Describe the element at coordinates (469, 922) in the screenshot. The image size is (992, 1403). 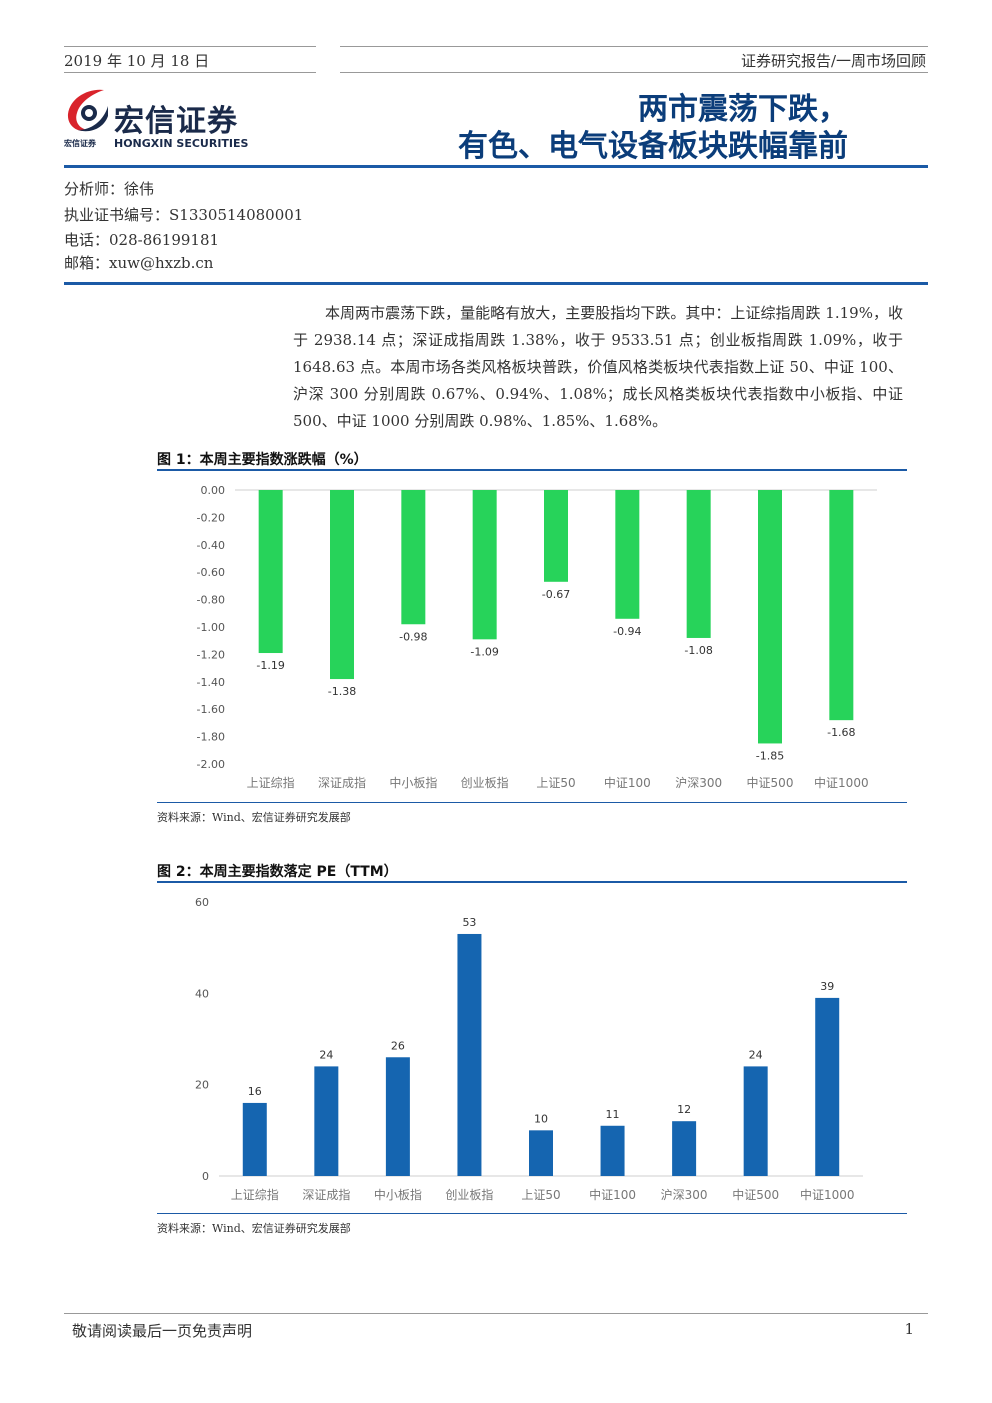
I see `data-label: 53` at that location.